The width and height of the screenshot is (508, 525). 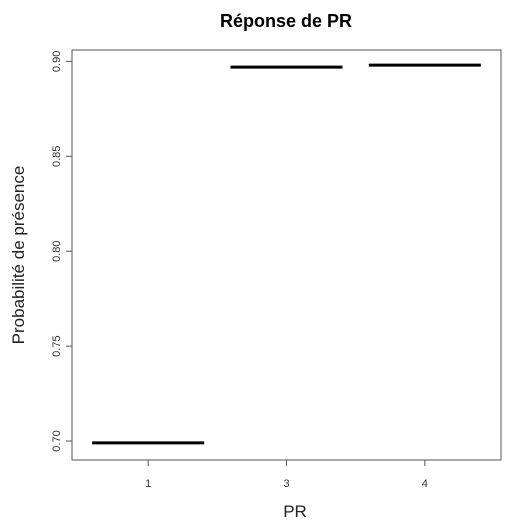 I want to click on x-tick-label: 3, so click(x=286, y=484).